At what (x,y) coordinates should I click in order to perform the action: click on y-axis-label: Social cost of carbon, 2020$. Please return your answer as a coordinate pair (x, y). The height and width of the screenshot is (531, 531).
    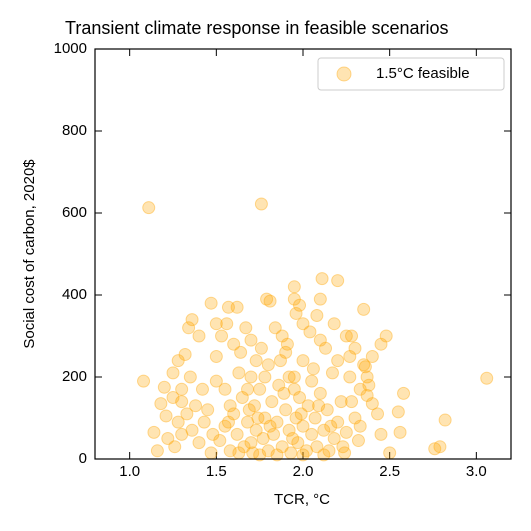
    Looking at the image, I should click on (29, 254).